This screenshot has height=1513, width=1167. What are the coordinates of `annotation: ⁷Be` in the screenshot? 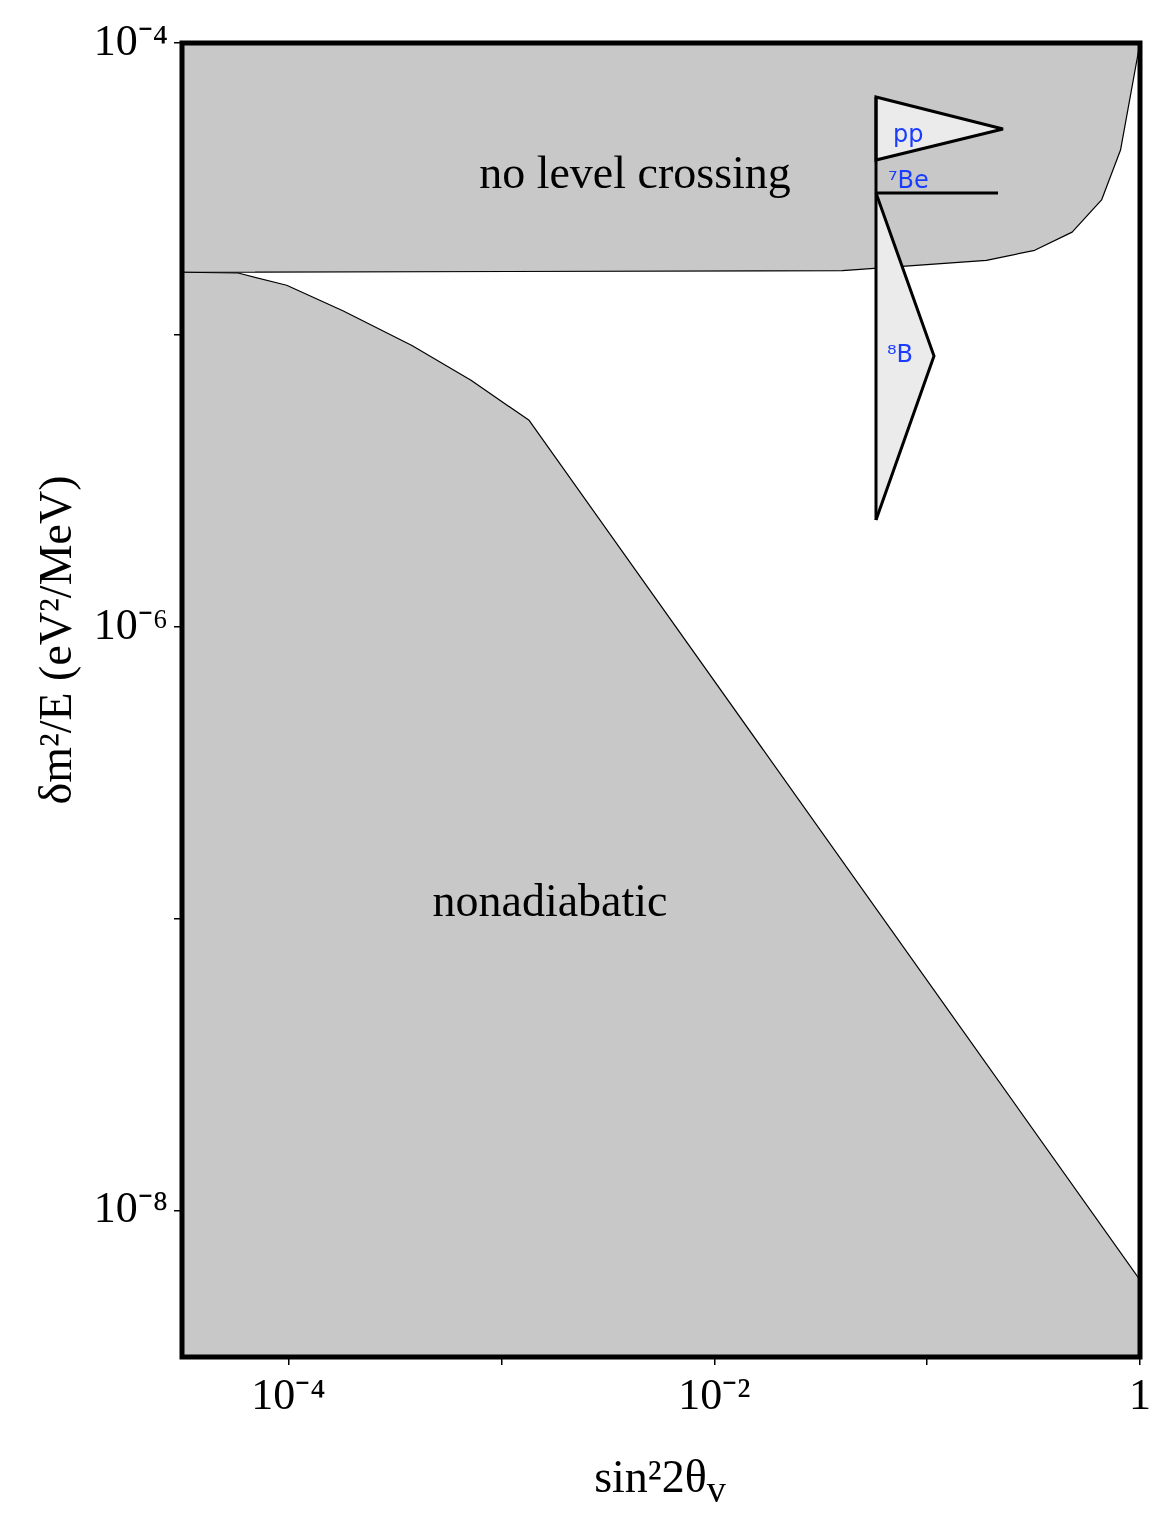 It's located at (908, 180).